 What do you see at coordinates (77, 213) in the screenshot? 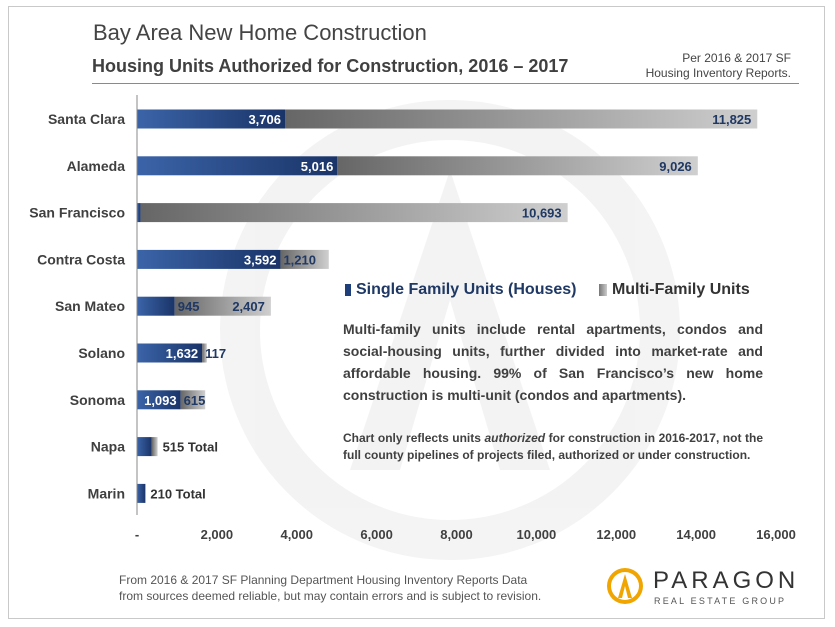
I see `category-label-san-francisco: San Francisco` at bounding box center [77, 213].